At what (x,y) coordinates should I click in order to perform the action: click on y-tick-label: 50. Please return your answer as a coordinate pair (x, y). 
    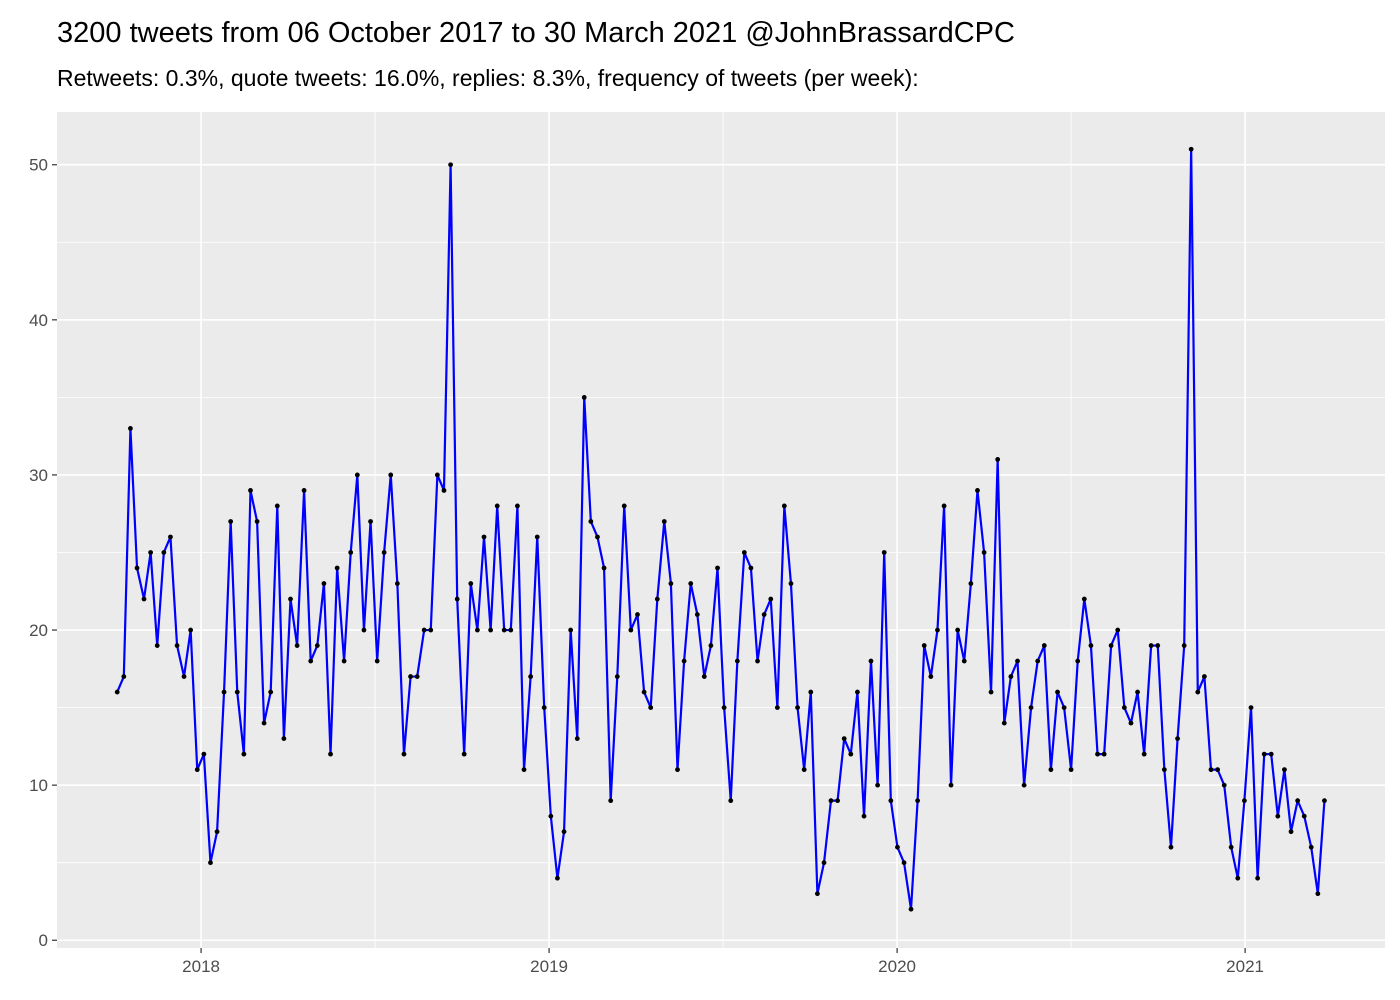
    Looking at the image, I should click on (38, 165).